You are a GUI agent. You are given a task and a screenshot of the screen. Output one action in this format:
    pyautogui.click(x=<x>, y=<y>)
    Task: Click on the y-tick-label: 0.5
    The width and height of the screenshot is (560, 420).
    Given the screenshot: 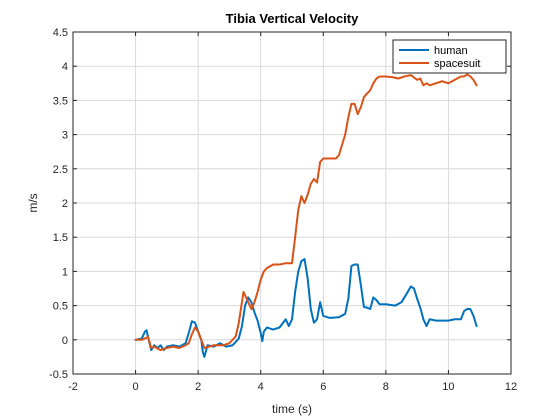 What is the action you would take?
    pyautogui.click(x=60, y=307)
    